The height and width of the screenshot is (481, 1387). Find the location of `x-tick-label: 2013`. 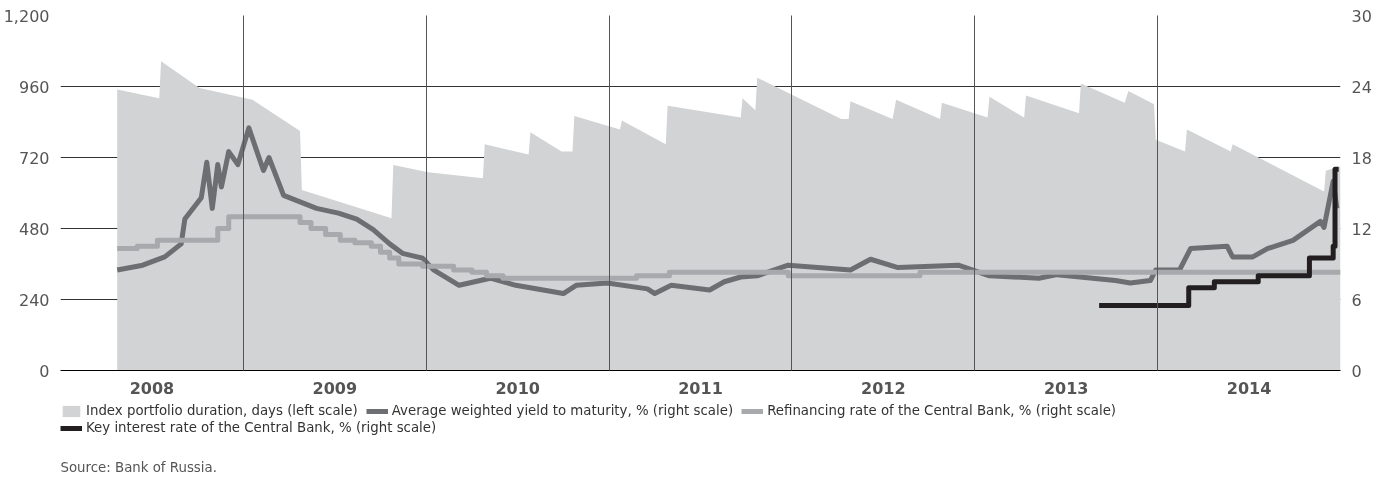

x-tick-label: 2013 is located at coordinates (1066, 388).